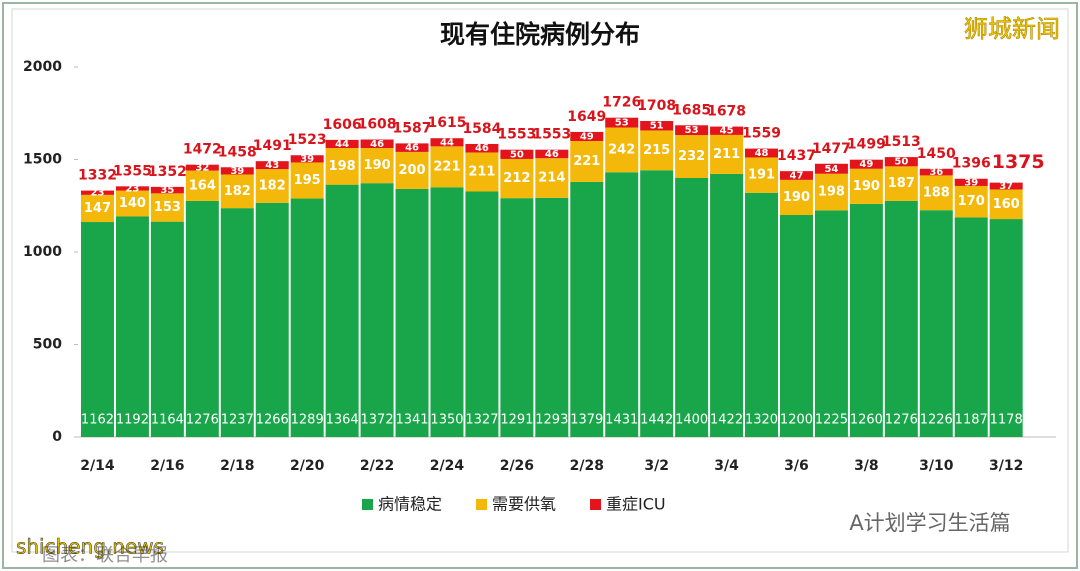 The image size is (1080, 571). What do you see at coordinates (1006, 420) in the screenshot?
I see `segment-label: 1178` at bounding box center [1006, 420].